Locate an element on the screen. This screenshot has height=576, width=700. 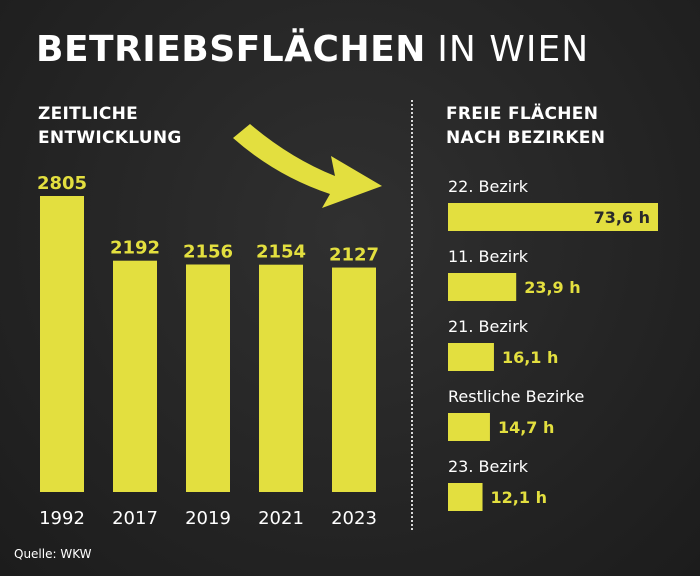
right-heading-line-2: NACH BEZIRKEN is located at coordinates (526, 138).